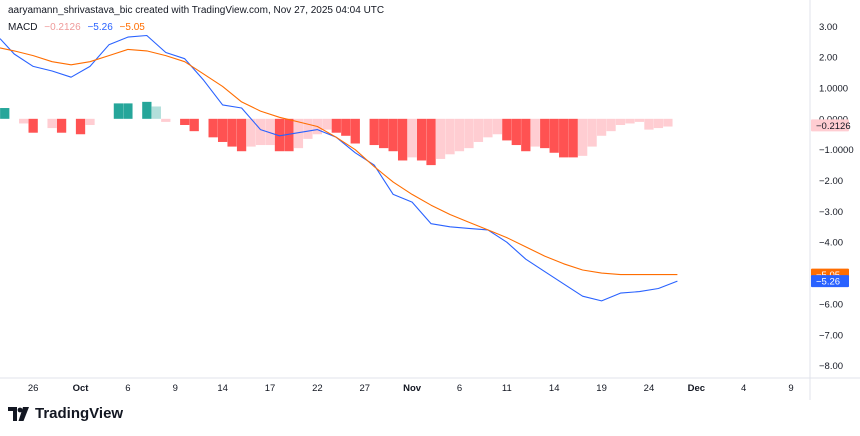  What do you see at coordinates (132, 27) in the screenshot?
I see `legend-signal-value: −5.05` at bounding box center [132, 27].